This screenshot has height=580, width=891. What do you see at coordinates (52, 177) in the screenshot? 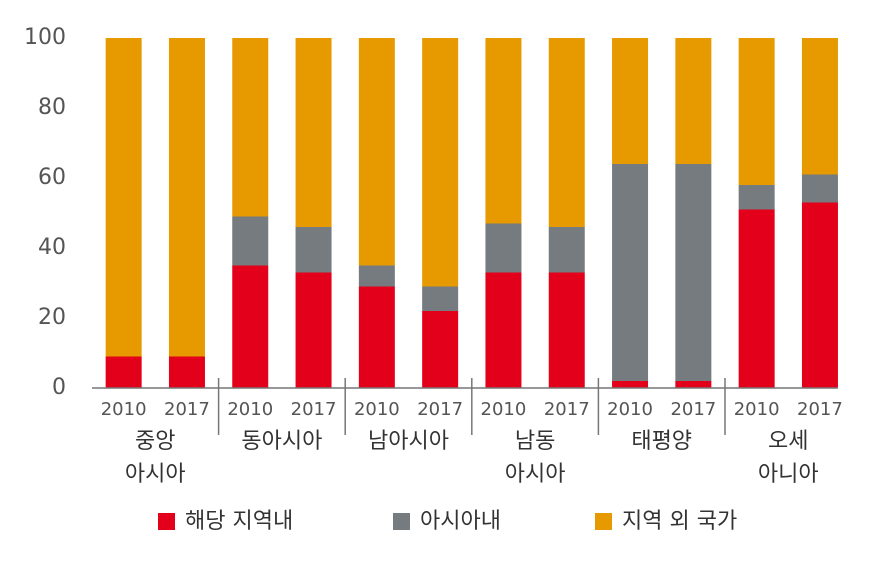
I see `y-tick-label: 60` at bounding box center [52, 177].